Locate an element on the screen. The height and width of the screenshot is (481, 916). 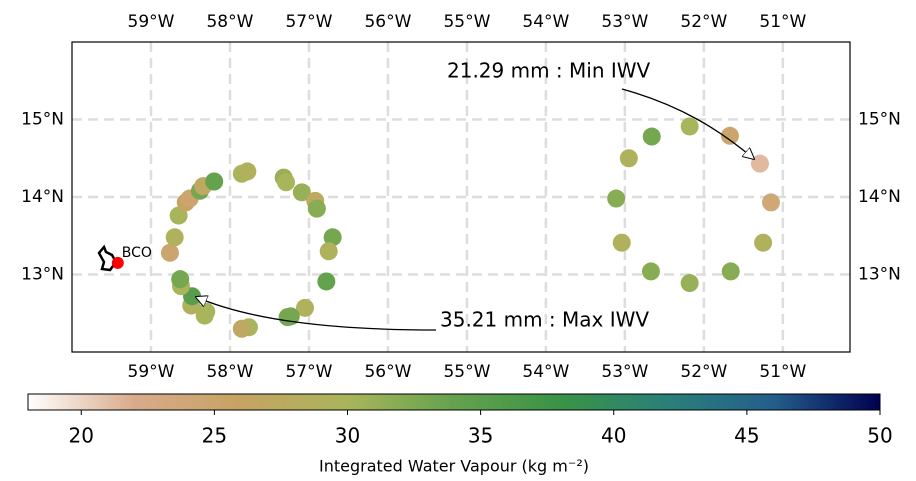
colorbar-tick-label: 45 is located at coordinates (746, 436).